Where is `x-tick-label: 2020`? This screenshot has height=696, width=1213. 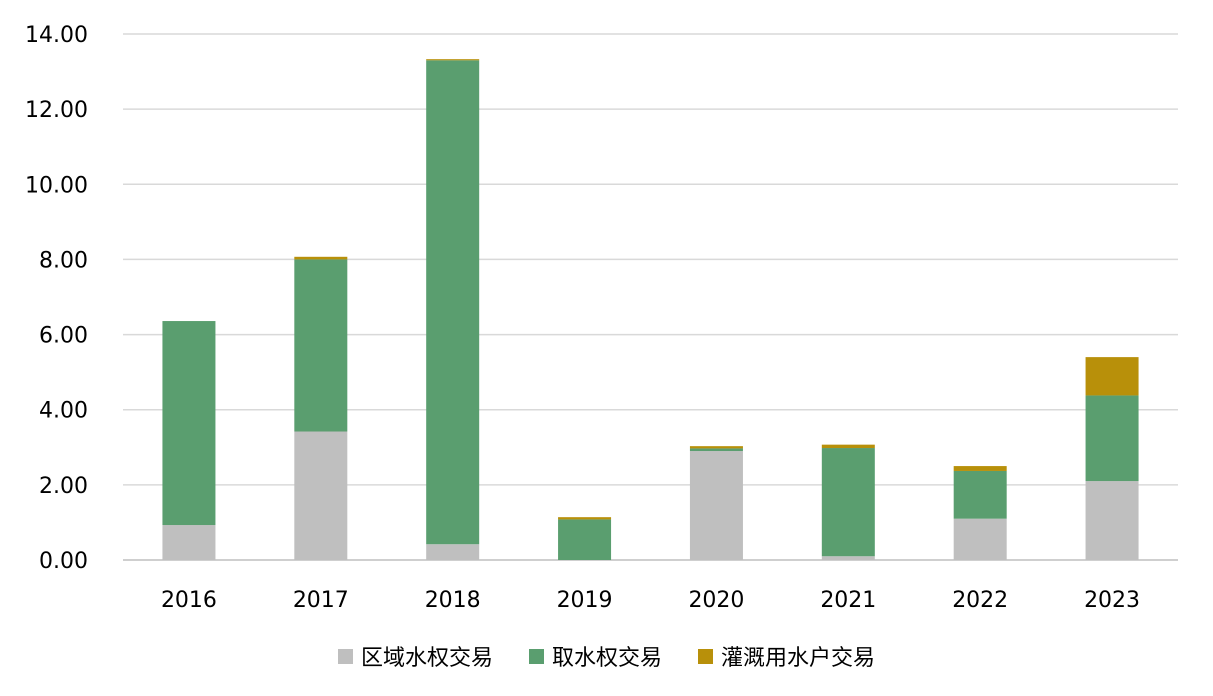
x-tick-label: 2020 is located at coordinates (716, 600).